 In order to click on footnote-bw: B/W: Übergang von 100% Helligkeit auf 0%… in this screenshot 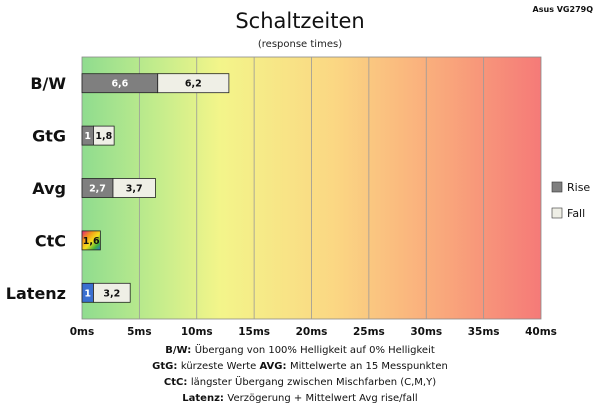, I will do `click(300, 349)`.